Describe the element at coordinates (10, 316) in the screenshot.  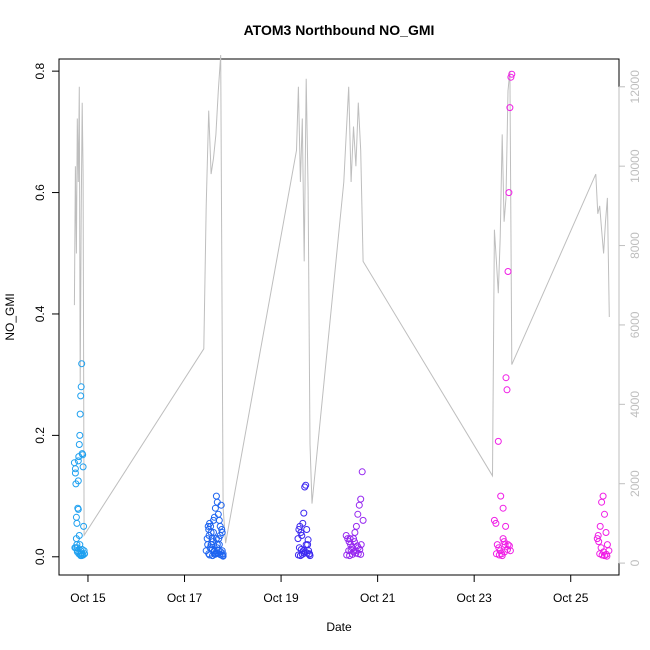
I see `y-axis-label: NO_GMI` at that location.